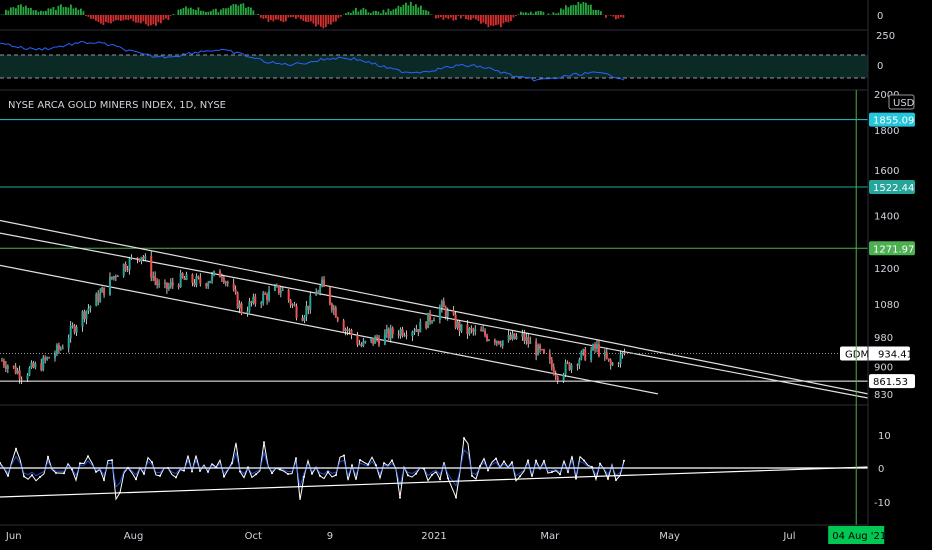 Image resolution: width=932 pixels, height=550 pixels. I want to click on price-axis-ticks: 2000 1800 1600 1400 1200 1080 980 900 830, so click(886, 245).